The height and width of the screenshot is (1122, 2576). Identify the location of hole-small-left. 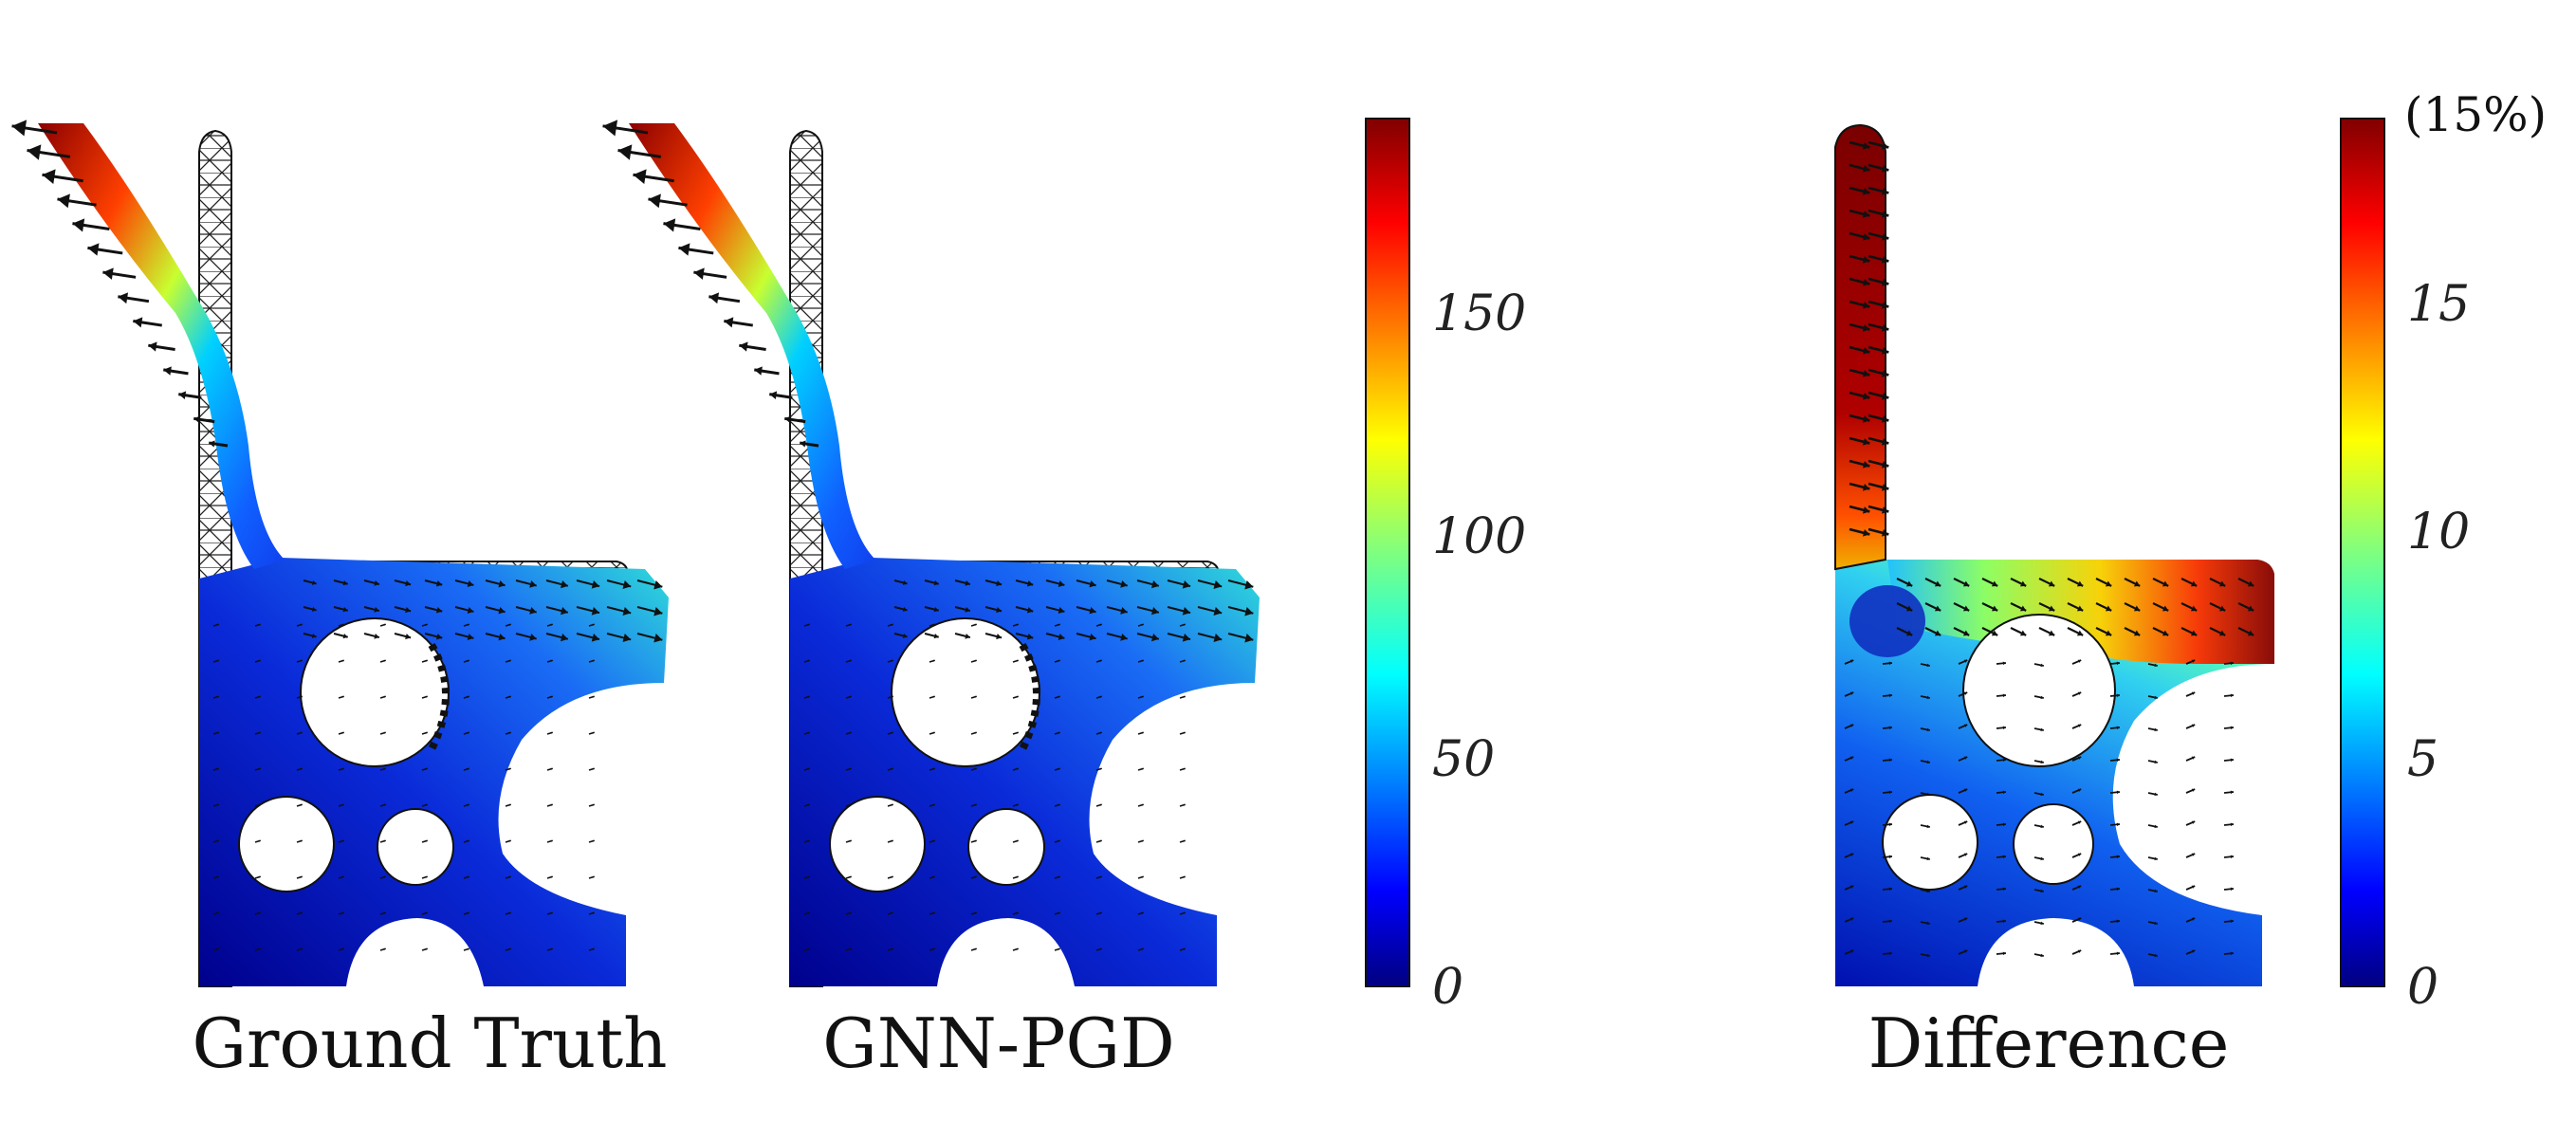
(877, 844).